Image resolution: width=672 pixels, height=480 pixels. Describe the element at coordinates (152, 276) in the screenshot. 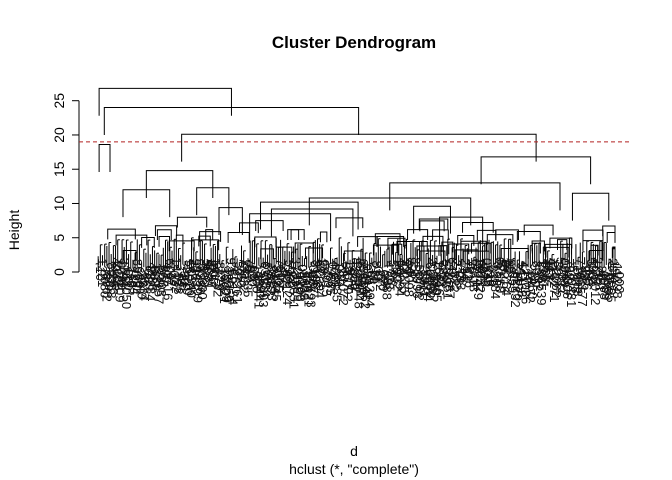

I see `leaf-label: 4286` at that location.